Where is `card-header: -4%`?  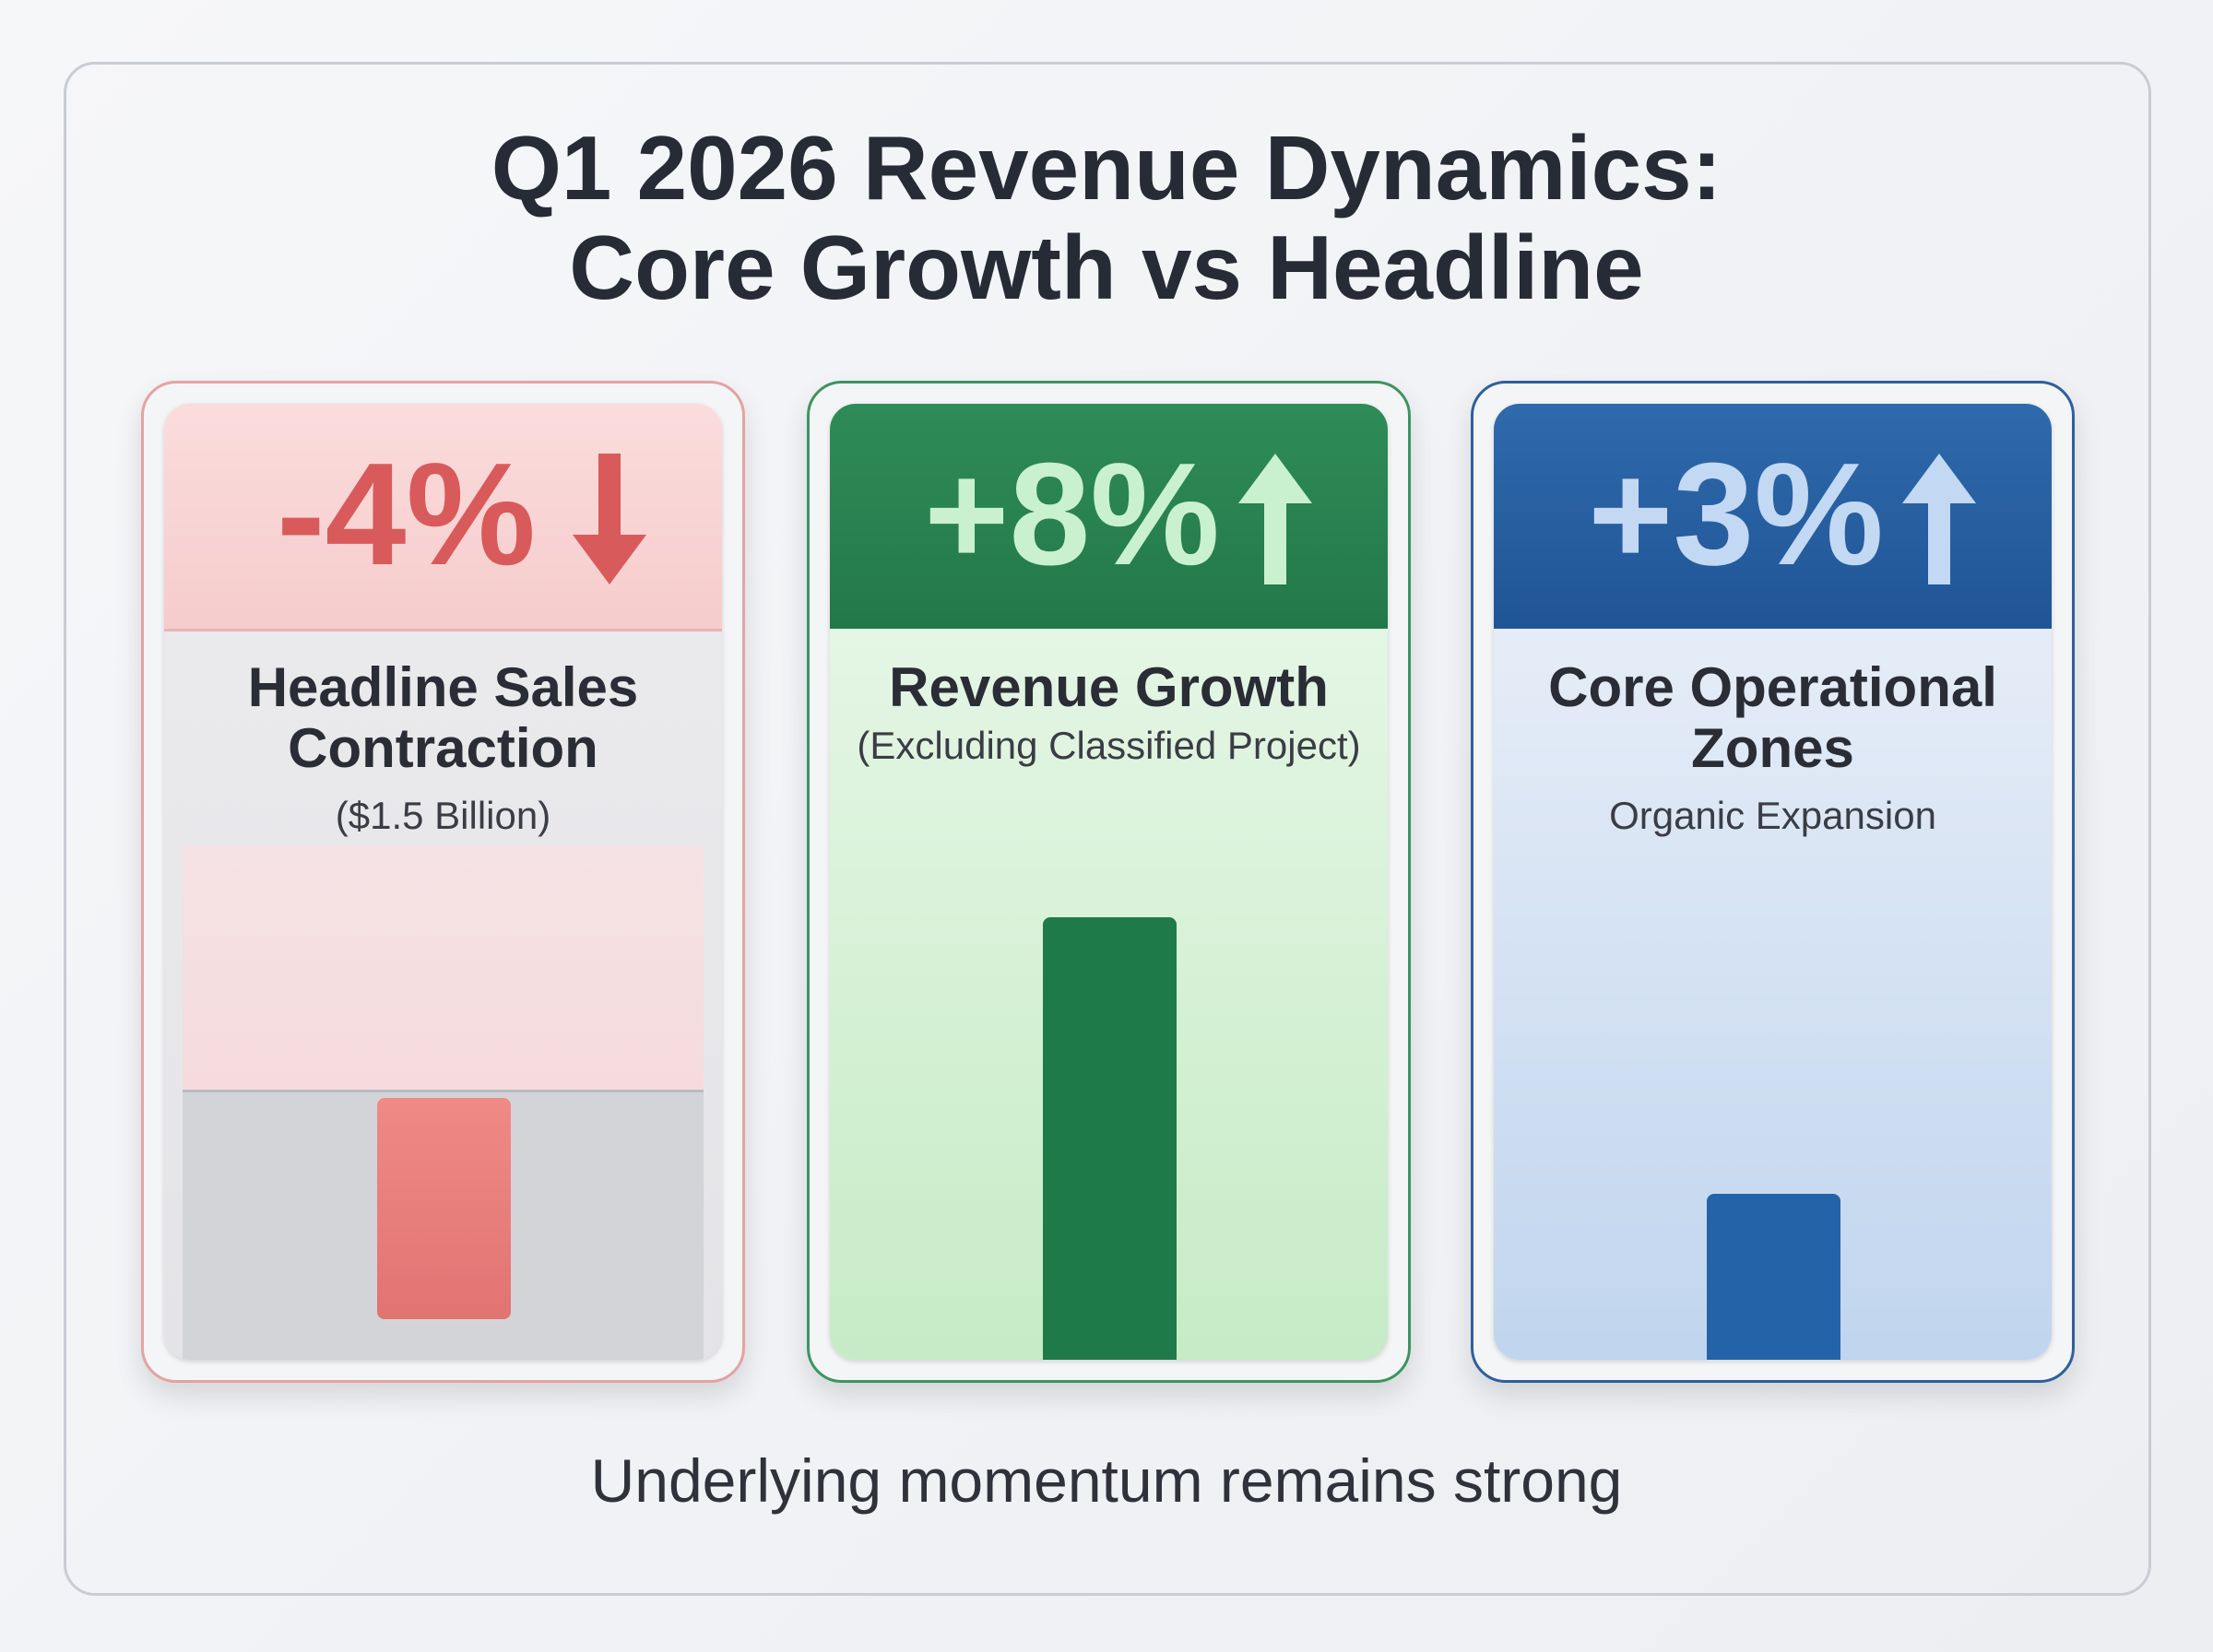 card-header: -4% is located at coordinates (443, 517).